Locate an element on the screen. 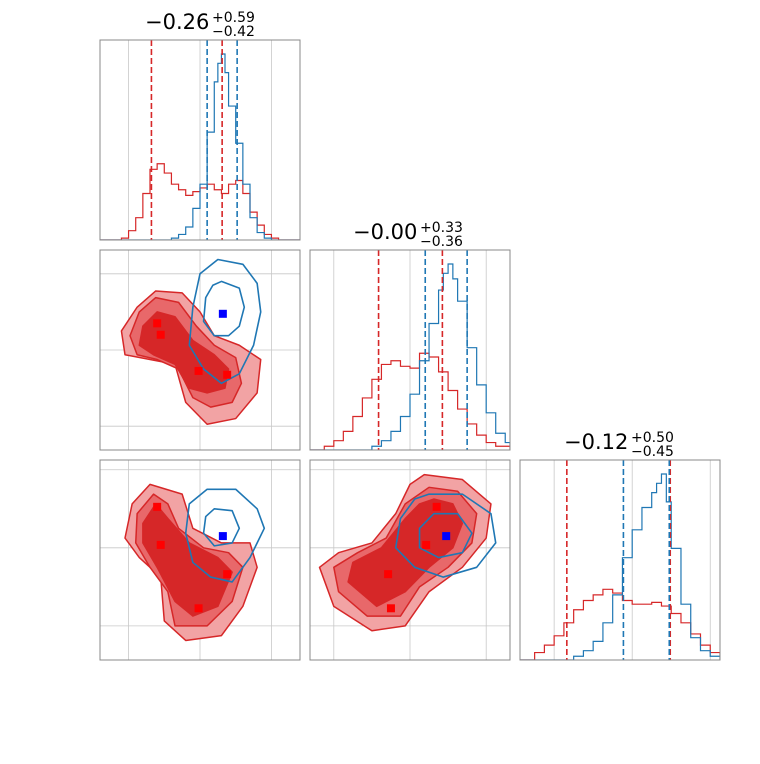 The height and width of the screenshot is (764, 760). title-p2-plus: +0.50 is located at coordinates (652, 438).